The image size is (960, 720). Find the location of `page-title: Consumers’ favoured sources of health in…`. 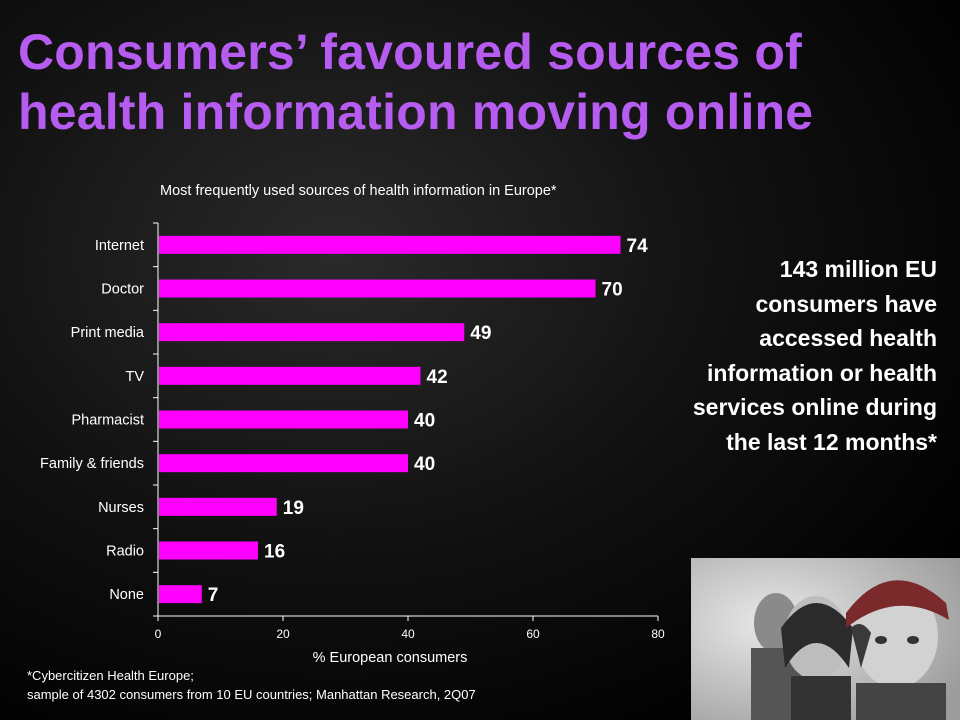

page-title: Consumers’ favoured sources of health in… is located at coordinates (416, 82).